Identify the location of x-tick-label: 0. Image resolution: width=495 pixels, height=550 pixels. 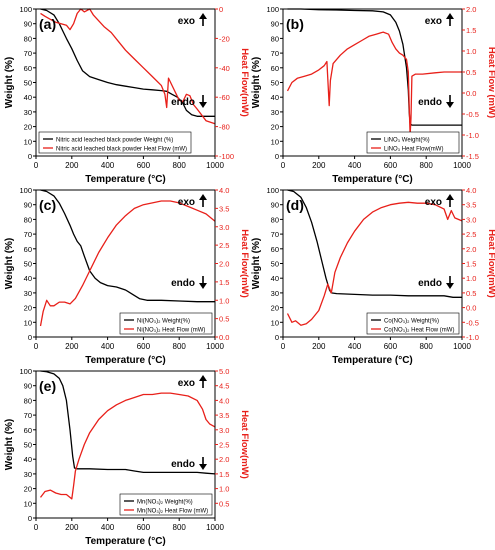
(36, 346).